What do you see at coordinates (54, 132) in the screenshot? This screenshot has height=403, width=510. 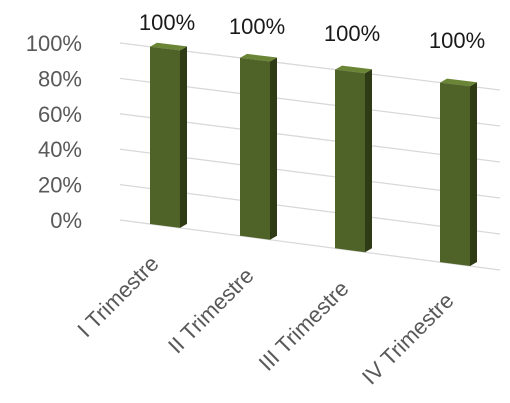 I see `y-axis-ticks: 0% 20% 40% 60% 80% 100%` at bounding box center [54, 132].